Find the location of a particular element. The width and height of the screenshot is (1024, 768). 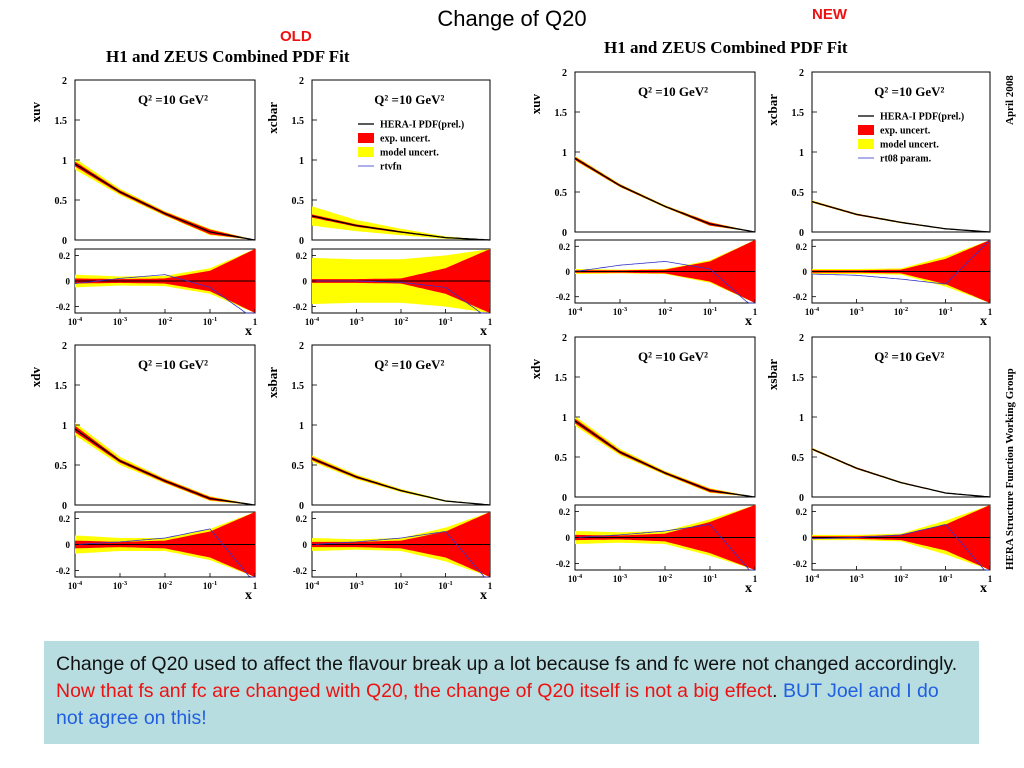

new-xsbar-ytick-label: 1.5 is located at coordinates (798, 378).